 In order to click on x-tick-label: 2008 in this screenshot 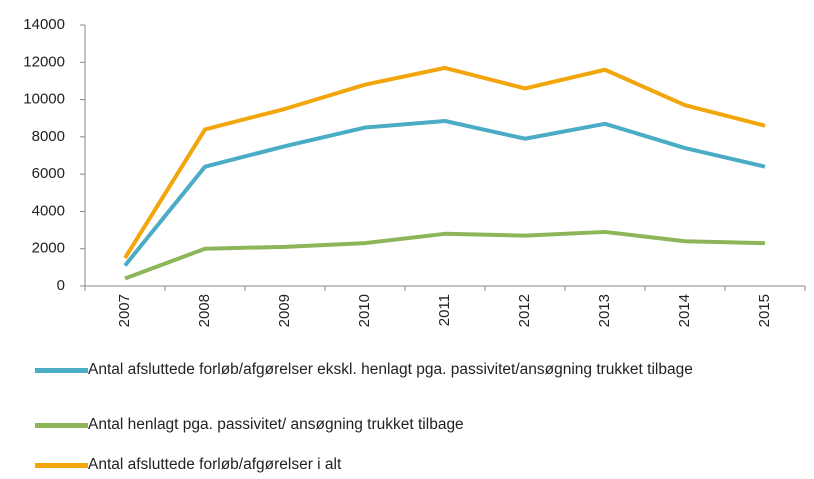, I will do `click(204, 310)`.